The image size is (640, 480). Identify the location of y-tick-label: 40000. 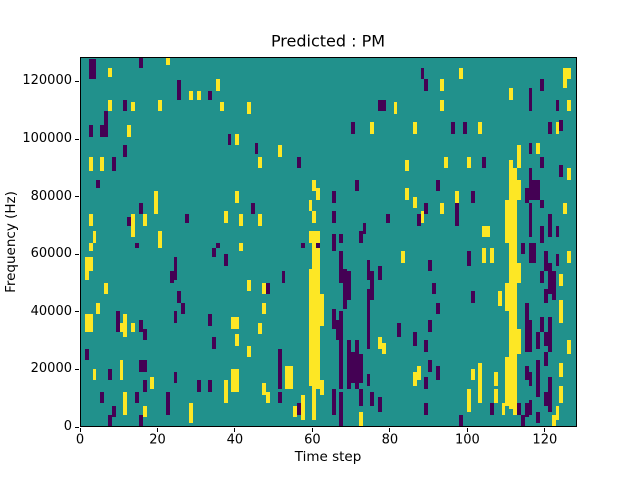
(51, 311).